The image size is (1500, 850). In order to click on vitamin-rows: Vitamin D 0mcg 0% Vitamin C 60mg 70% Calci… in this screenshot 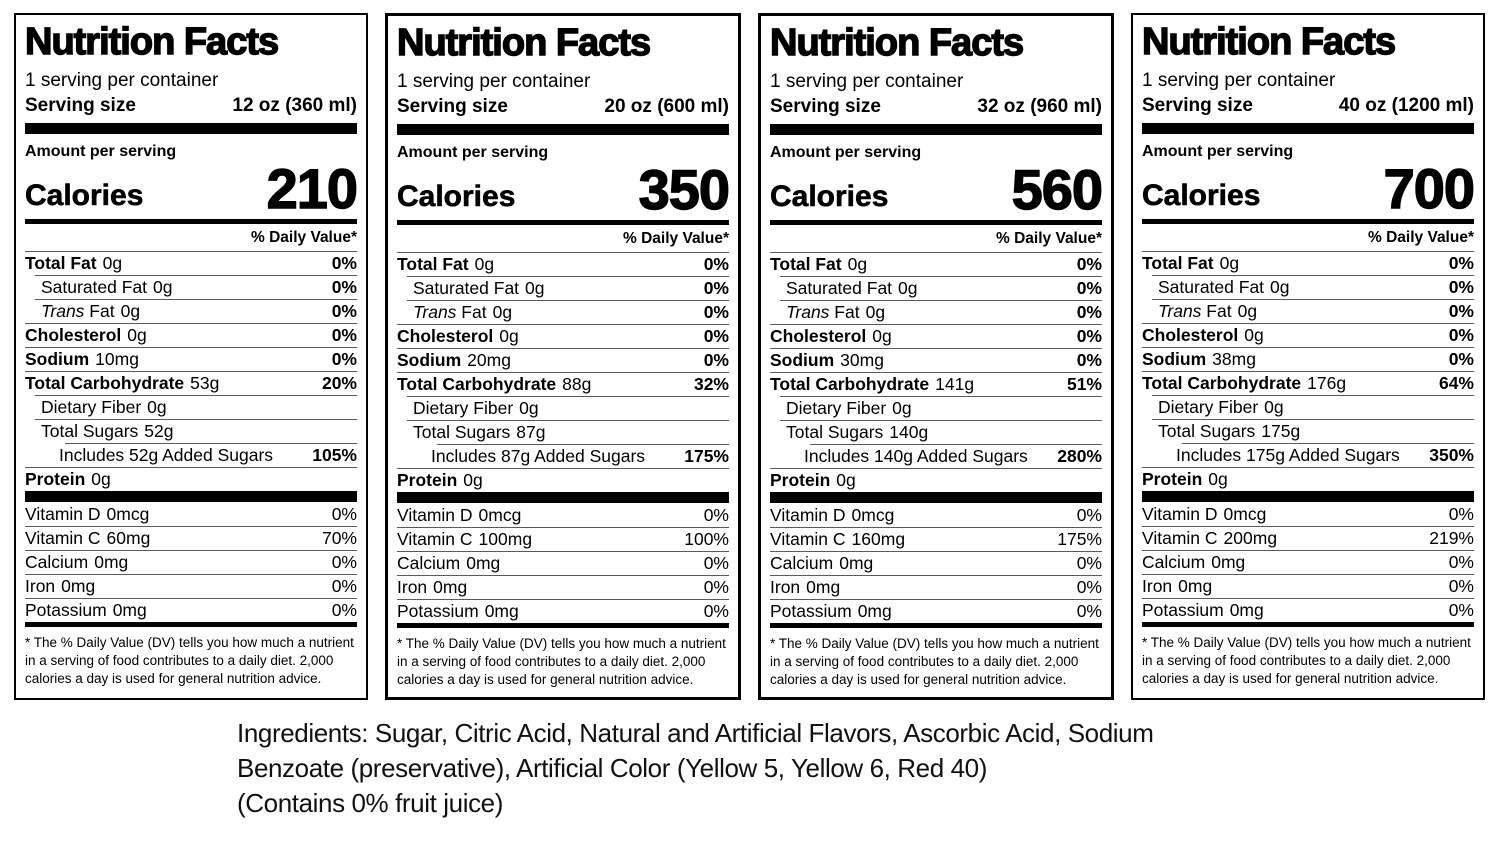, I will do `click(191, 562)`.